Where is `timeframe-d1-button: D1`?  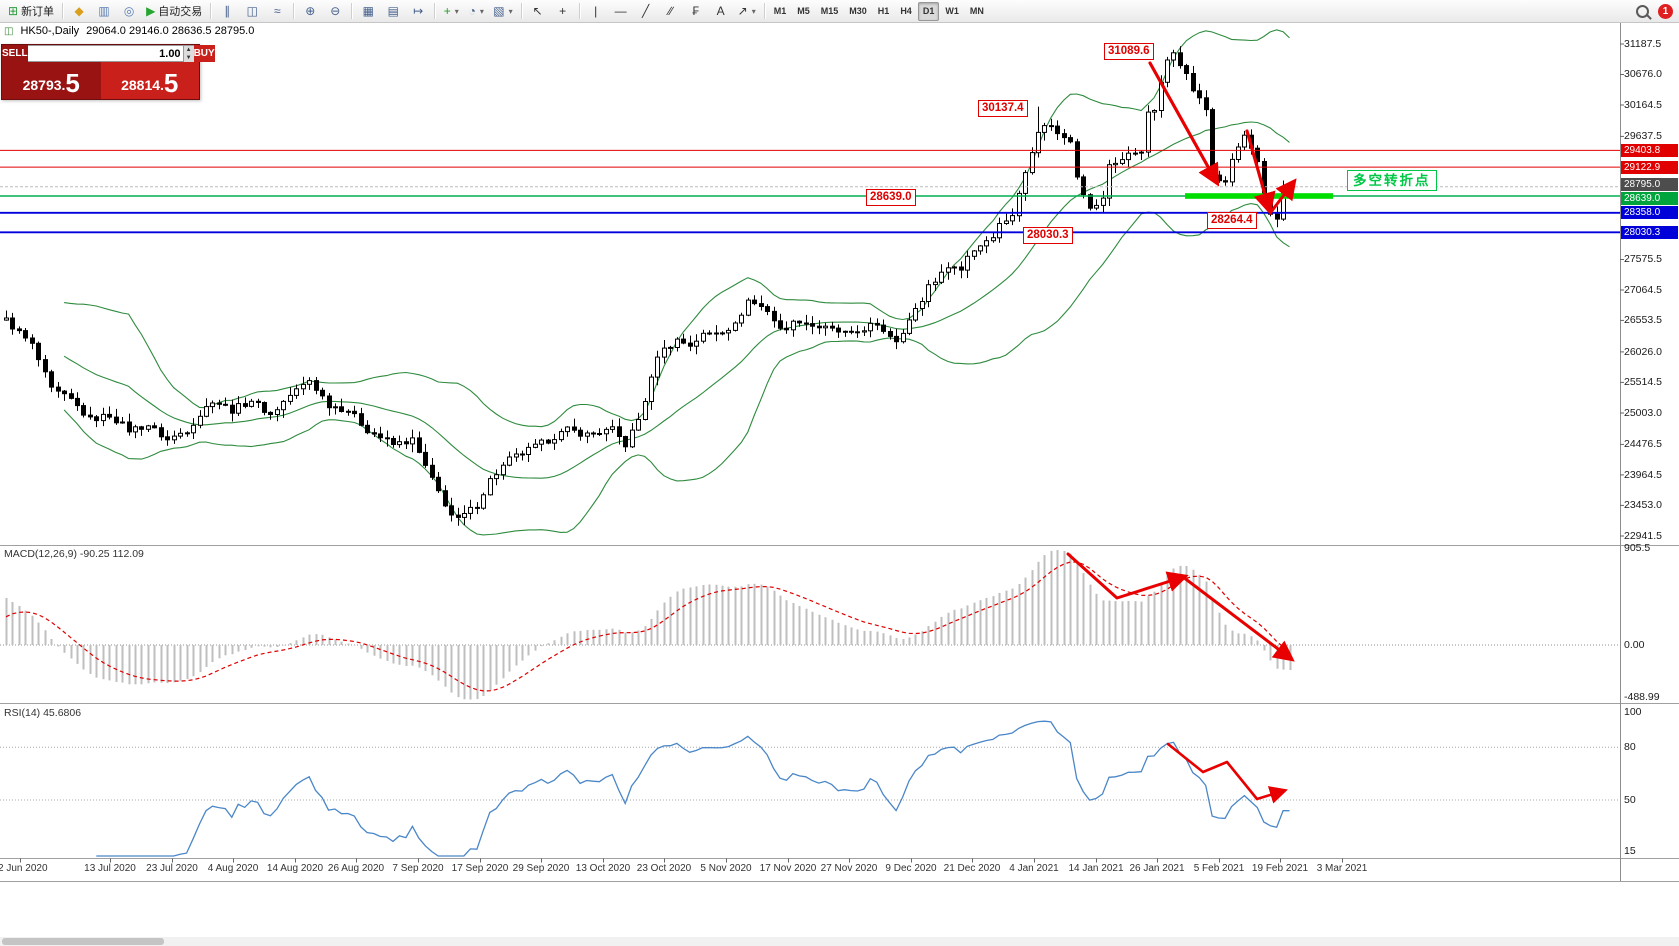 timeframe-d1-button: D1 is located at coordinates (928, 11).